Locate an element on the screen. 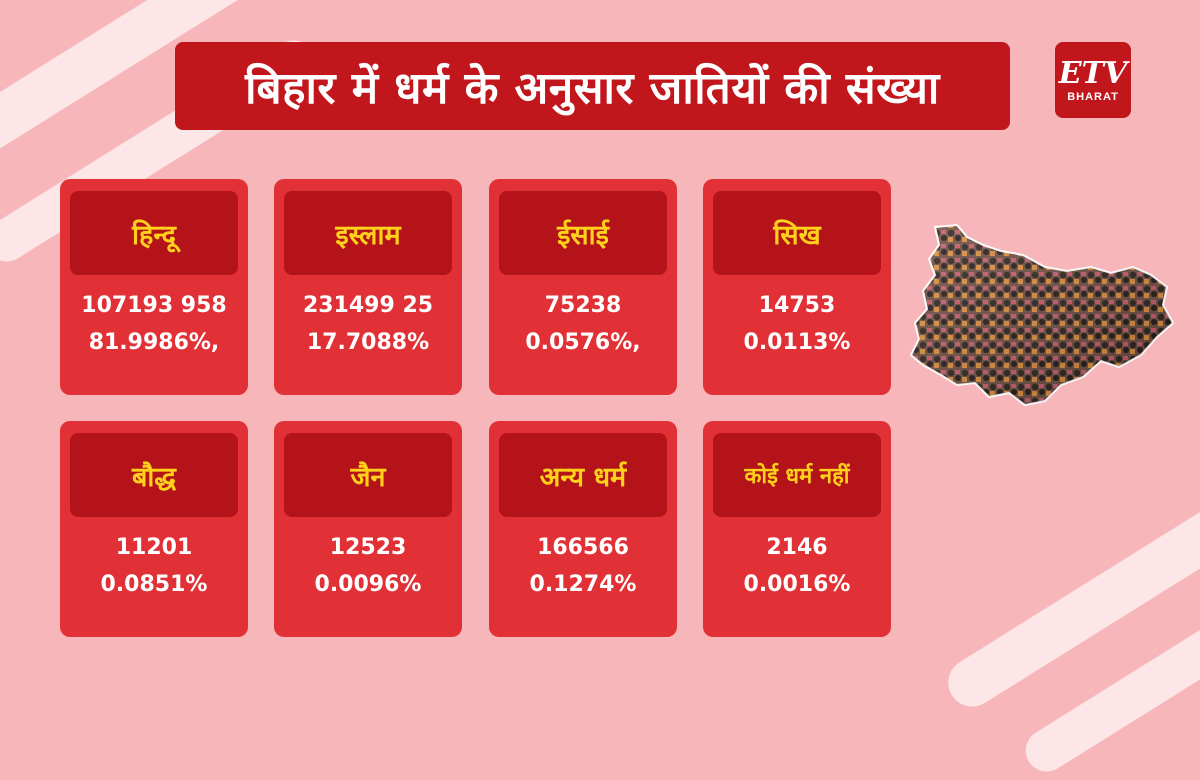 This screenshot has width=1200, height=780. card-percent: 0.0096% is located at coordinates (368, 584).